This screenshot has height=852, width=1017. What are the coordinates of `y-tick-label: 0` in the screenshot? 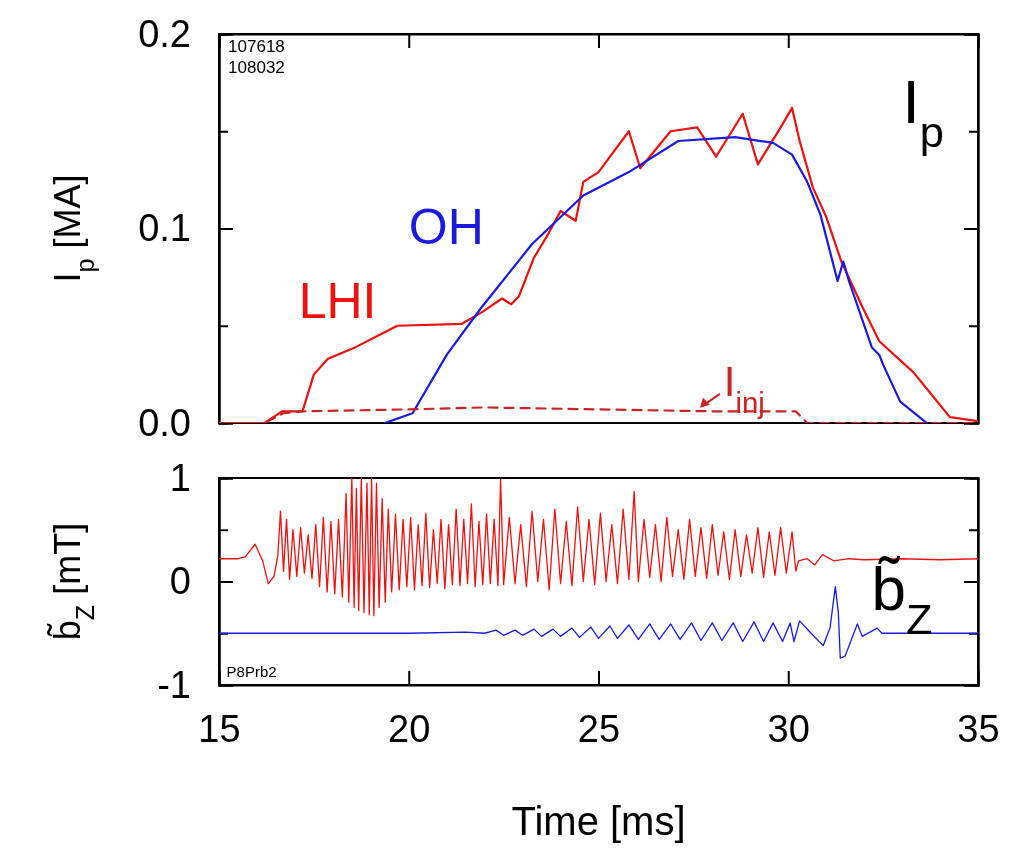 It's located at (180, 581).